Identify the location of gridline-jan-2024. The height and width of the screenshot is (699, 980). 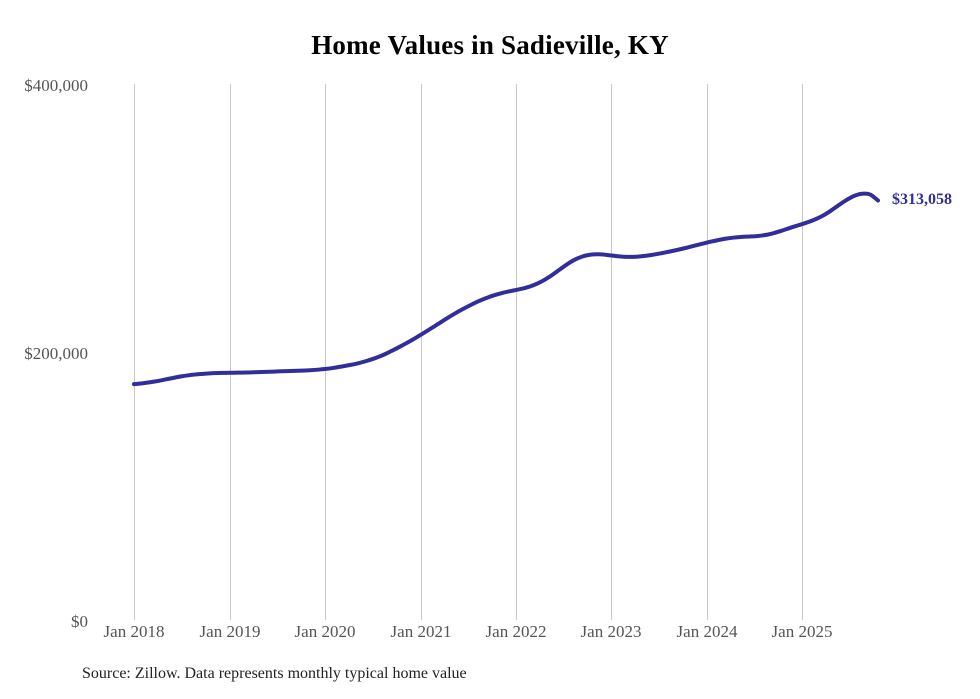
(707, 352).